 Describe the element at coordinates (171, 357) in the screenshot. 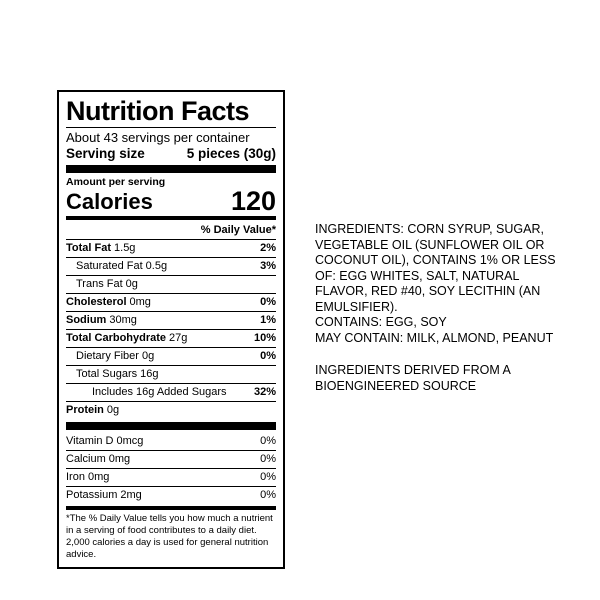

I see `nutrient-row-dietary-fiber: Dietary Fiber 0g 0%` at that location.